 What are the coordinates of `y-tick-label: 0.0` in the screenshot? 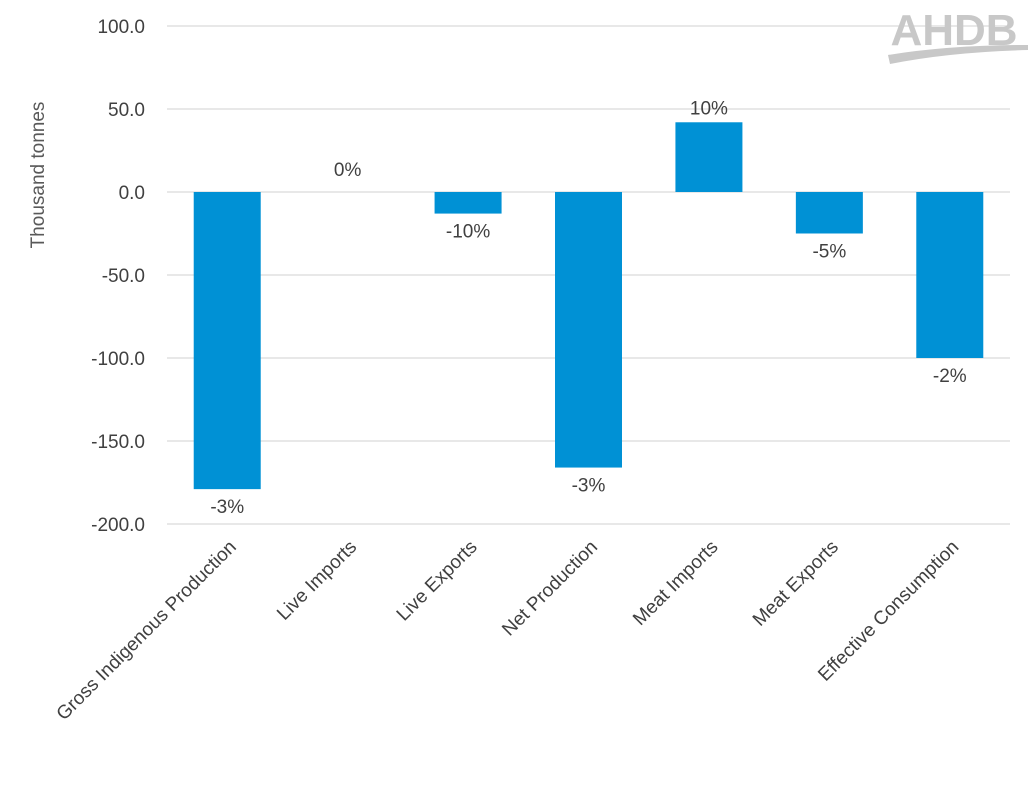 It's located at (132, 193).